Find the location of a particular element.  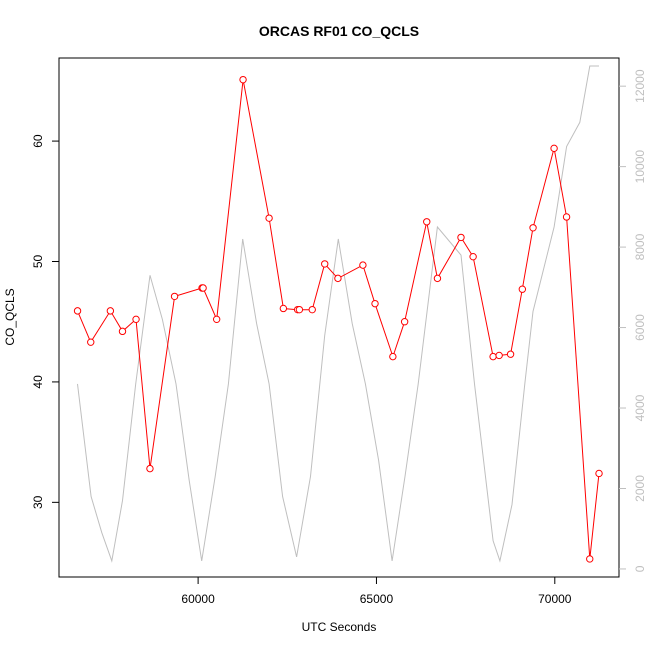

y2-tick-label: 2000 is located at coordinates (640, 488).